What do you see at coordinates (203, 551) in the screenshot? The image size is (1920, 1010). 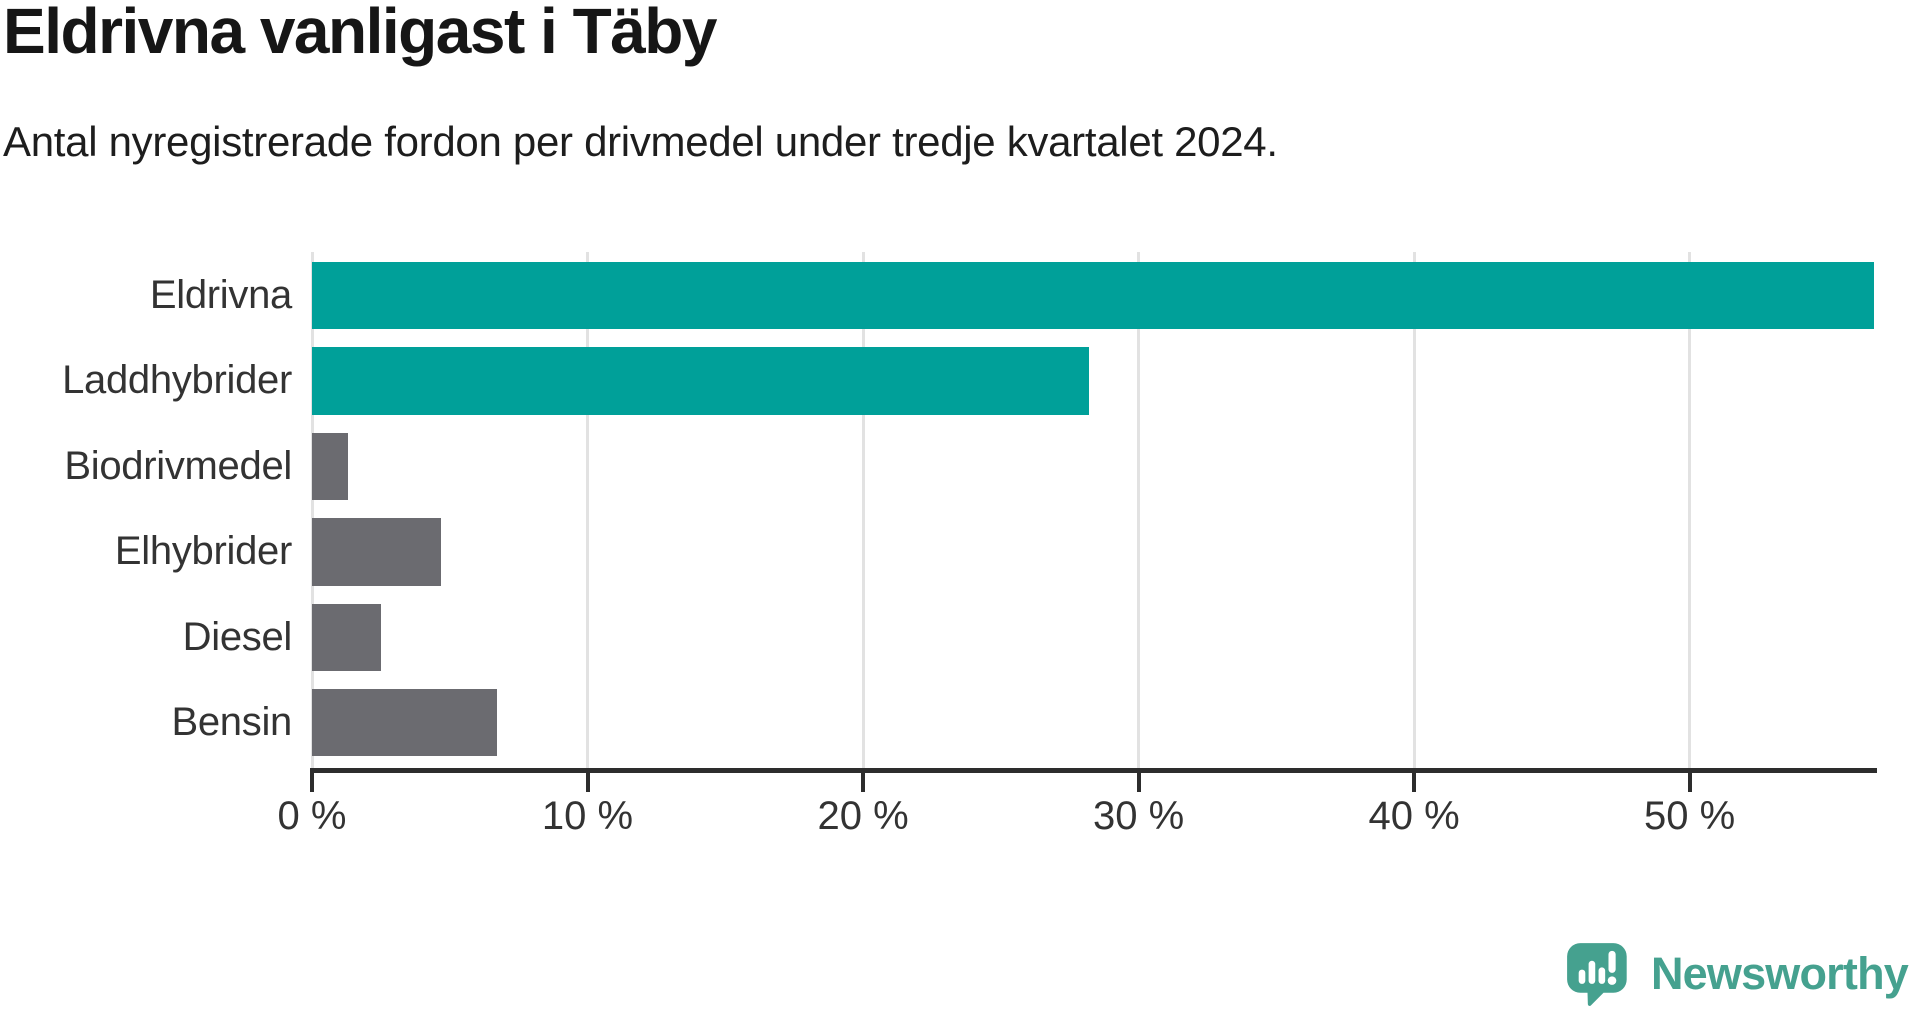 I see `category-label-elhybrider: Elhybrider` at bounding box center [203, 551].